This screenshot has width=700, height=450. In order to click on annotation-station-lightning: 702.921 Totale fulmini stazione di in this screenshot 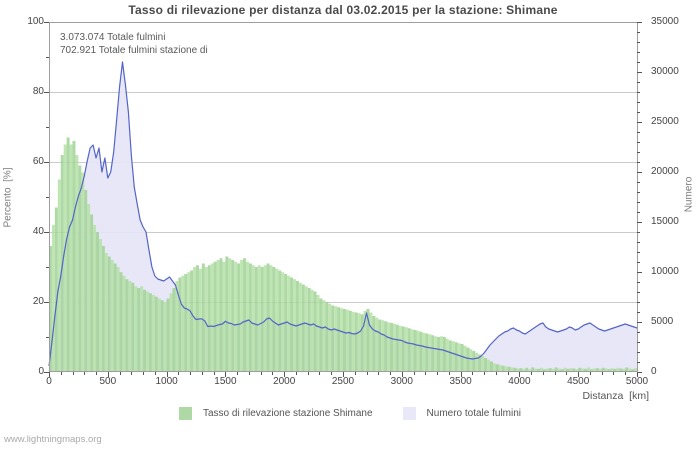, I will do `click(134, 50)`.